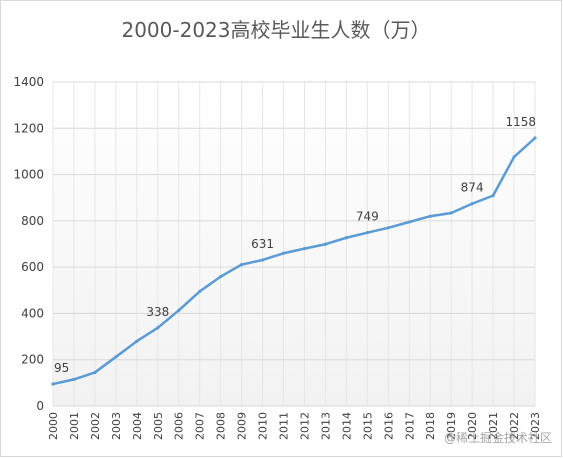 Image resolution: width=563 pixels, height=458 pixels. I want to click on x-tick-label: 2008, so click(221, 426).